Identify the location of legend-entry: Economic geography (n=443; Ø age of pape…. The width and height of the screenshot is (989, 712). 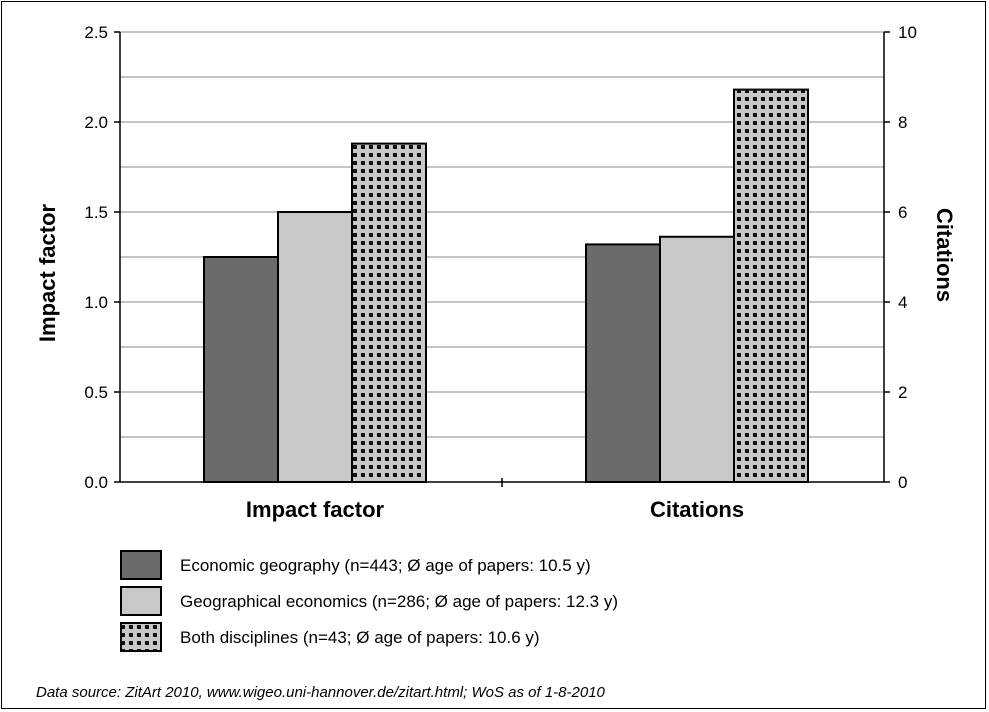
(385, 565).